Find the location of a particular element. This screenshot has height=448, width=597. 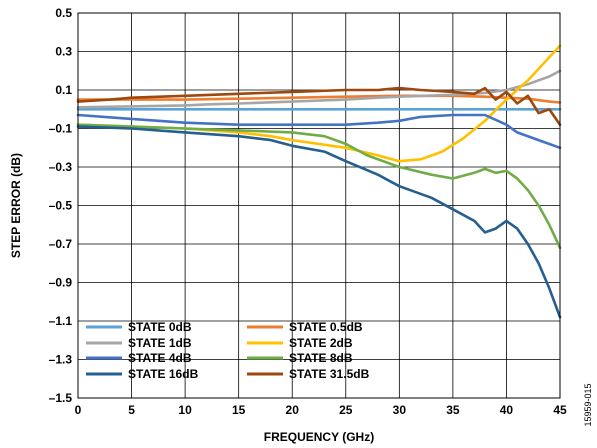

series-line-state-31-5db is located at coordinates (319, 106).